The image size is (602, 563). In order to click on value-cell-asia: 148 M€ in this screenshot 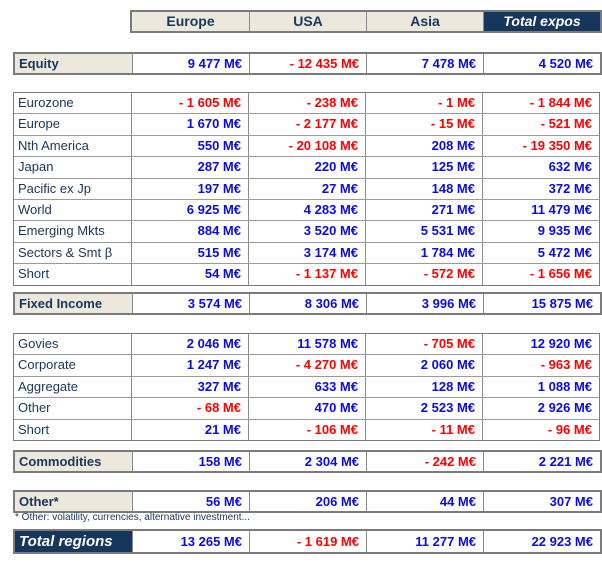, I will do `click(423, 188)`.